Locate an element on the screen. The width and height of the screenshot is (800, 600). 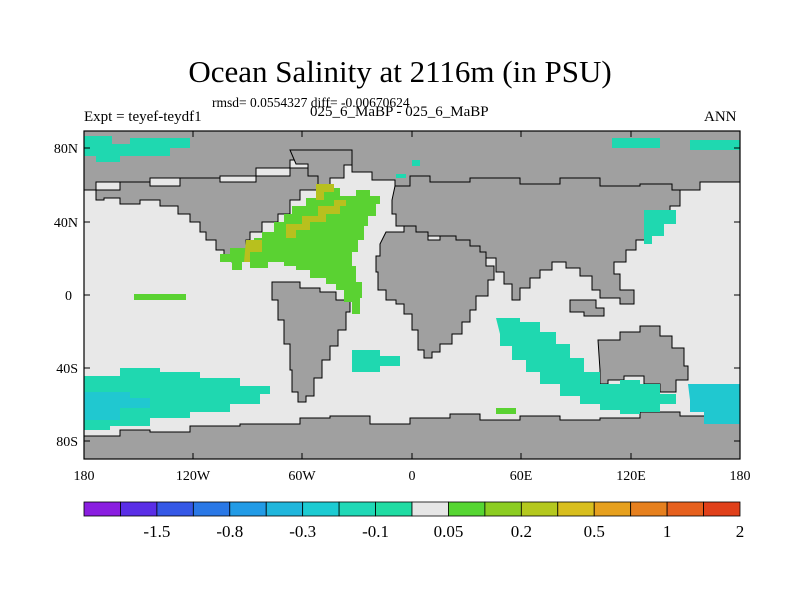
tasman-strong-anomaly is located at coordinates (714, 404).